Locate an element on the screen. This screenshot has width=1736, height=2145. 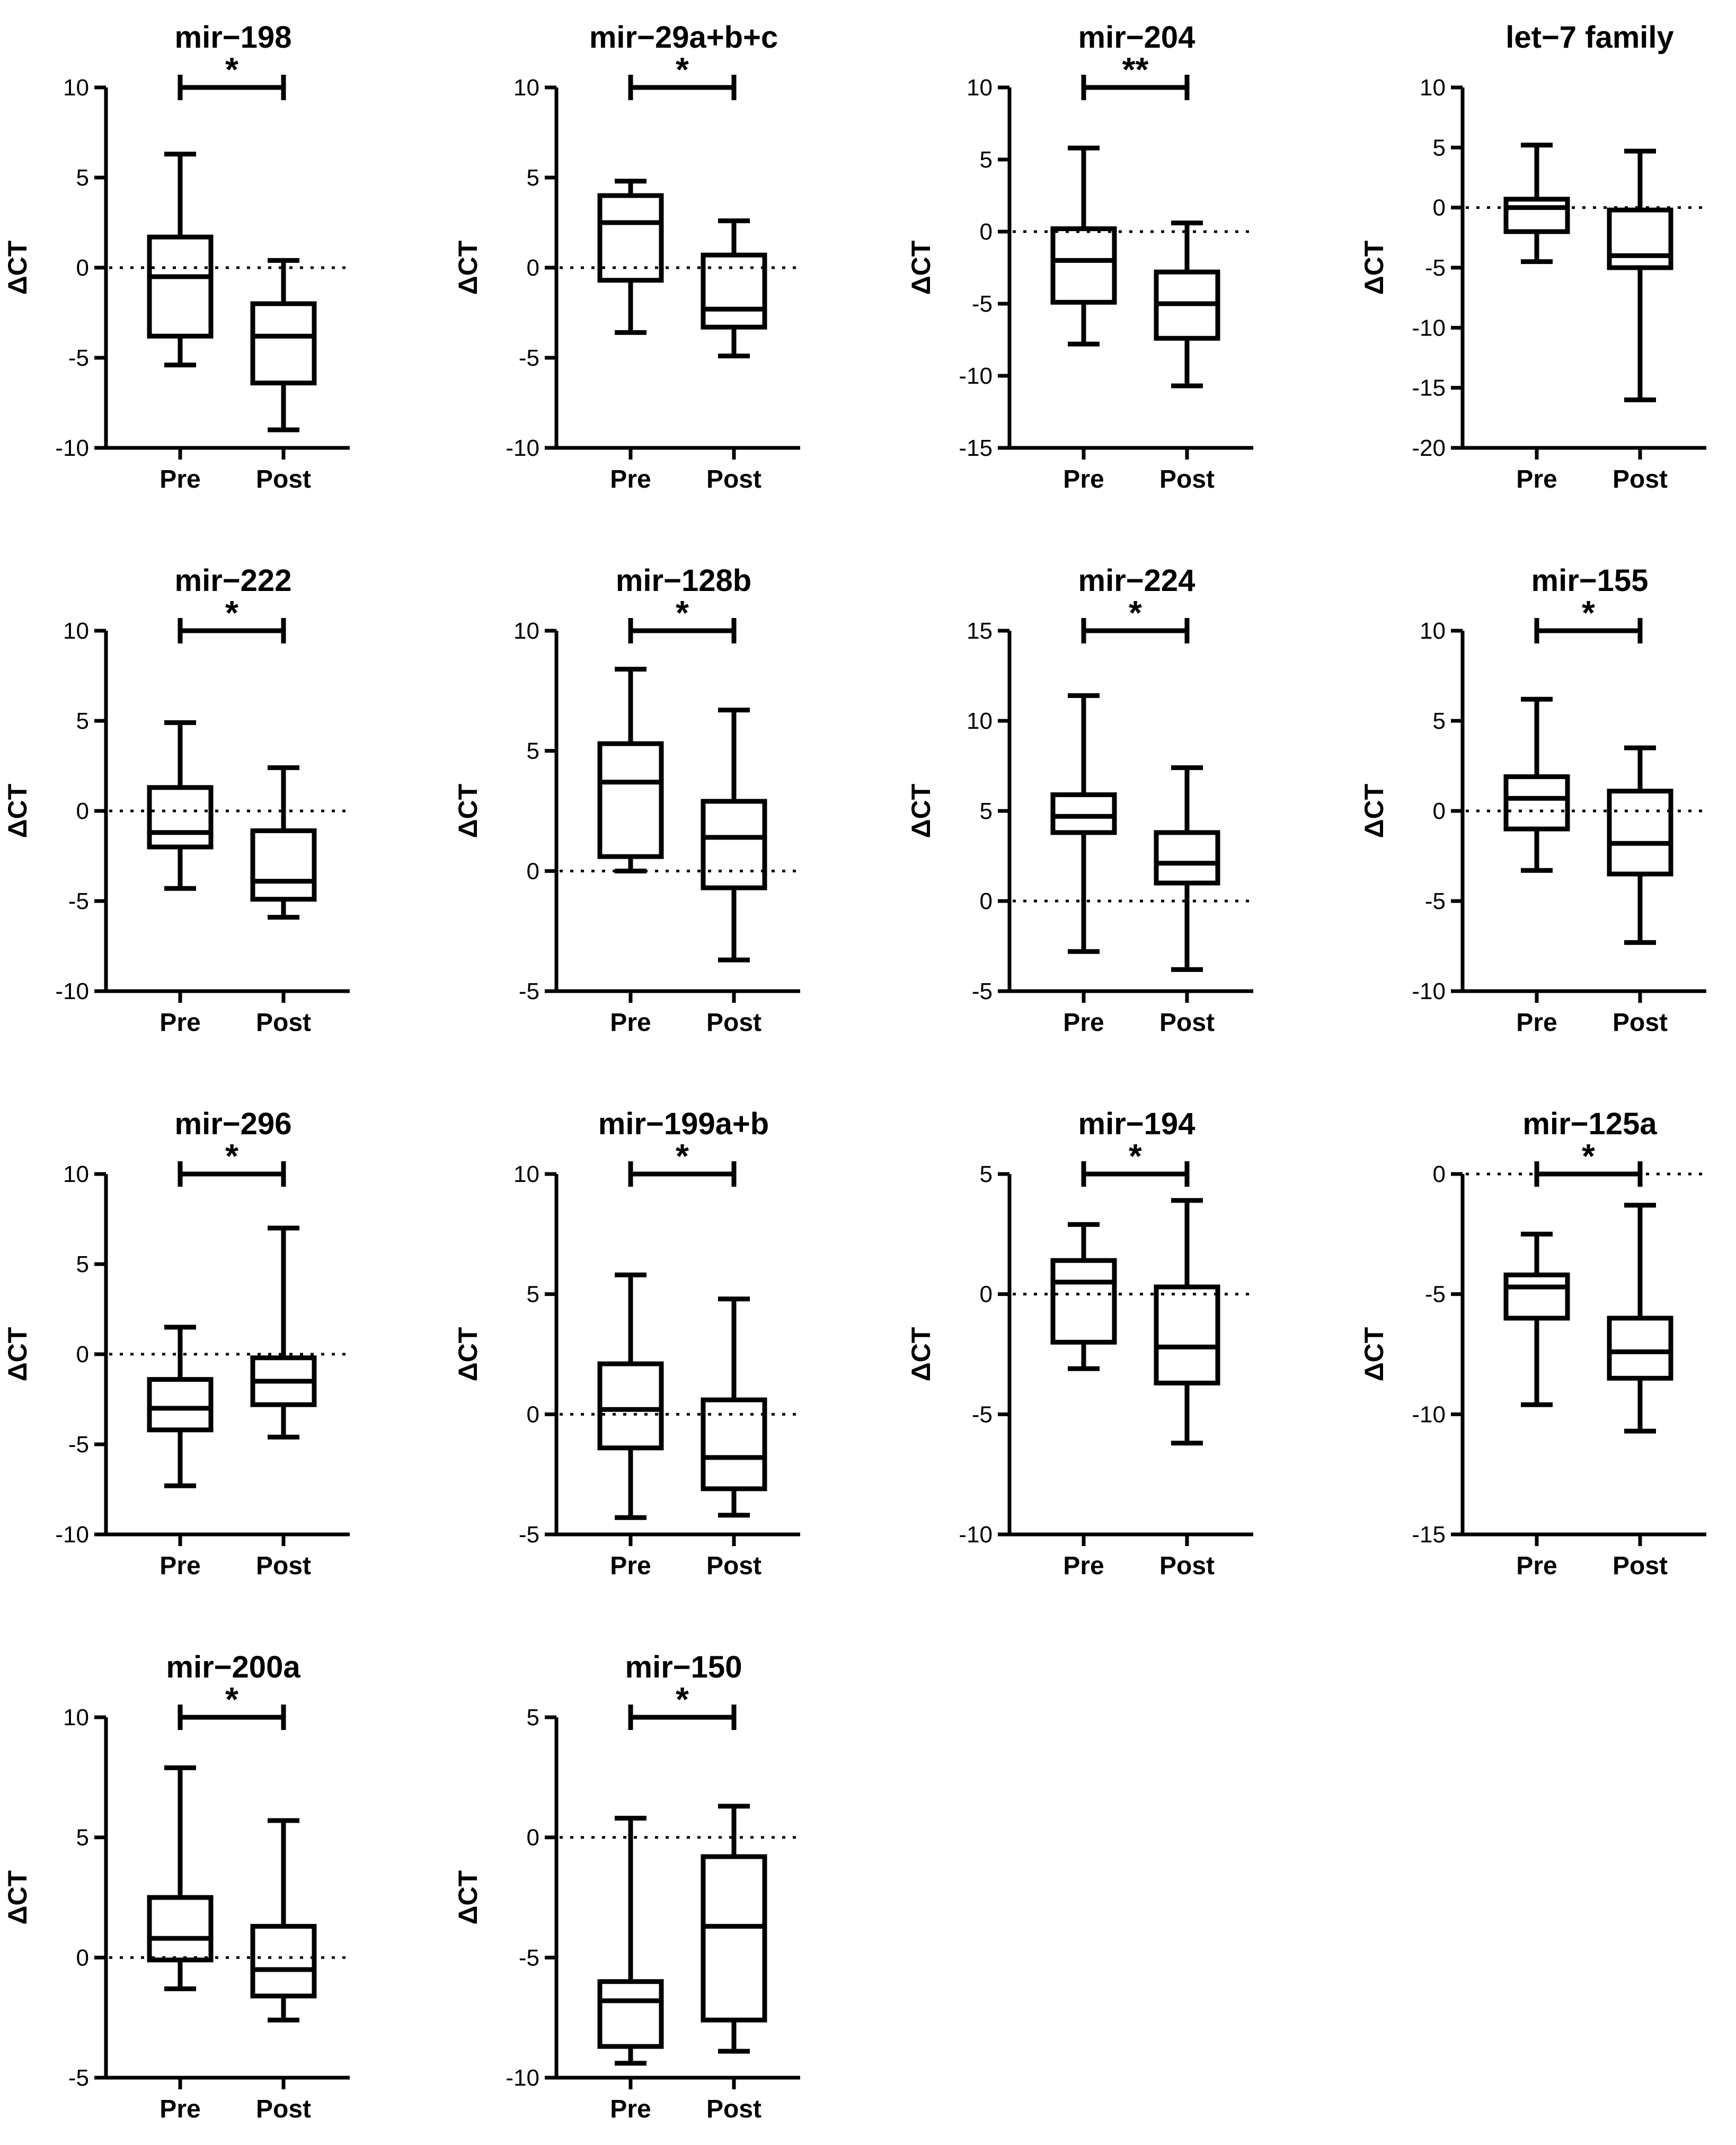
panel-11: mir−194 ΔCT 5 0 -5 -10 Pre Post * is located at coordinates (1079, 1343).